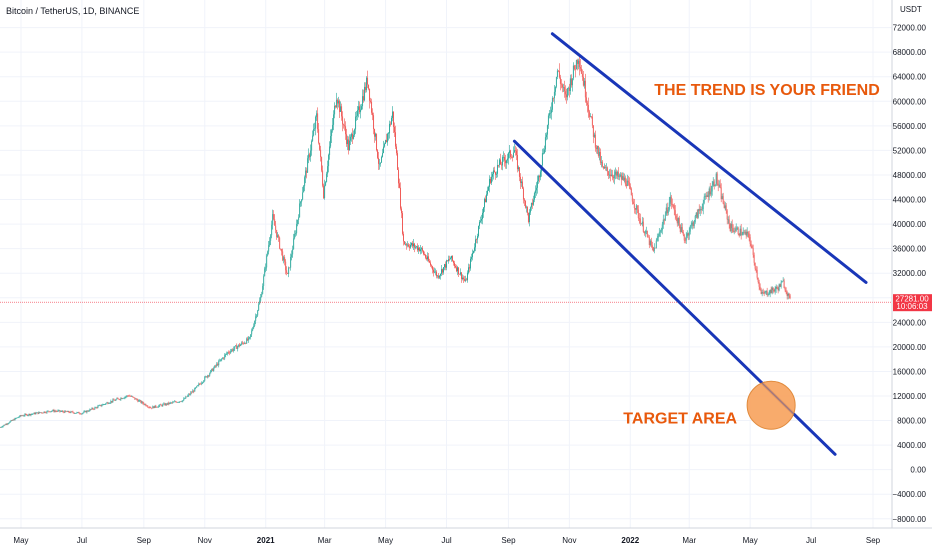 Image resolution: width=932 pixels, height=550 pixels. Describe the element at coordinates (909, 494) in the screenshot. I see `y-tick-label: −4000.00` at that location.